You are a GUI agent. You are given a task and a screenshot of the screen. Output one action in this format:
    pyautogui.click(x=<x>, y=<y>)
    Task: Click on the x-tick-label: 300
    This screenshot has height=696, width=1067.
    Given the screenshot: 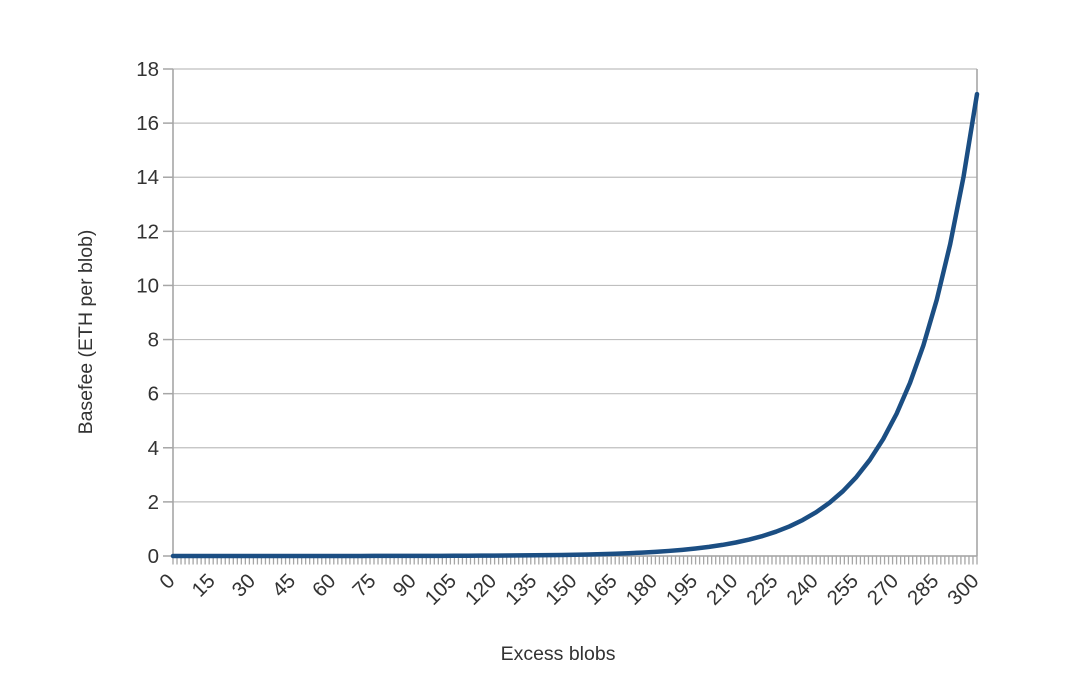 What is the action you would take?
    pyautogui.click(x=963, y=589)
    